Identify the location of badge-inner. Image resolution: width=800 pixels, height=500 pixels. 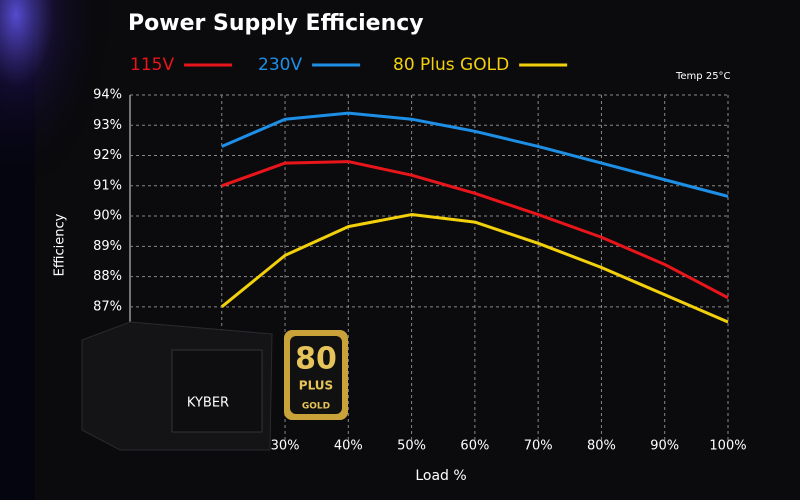
(316, 375).